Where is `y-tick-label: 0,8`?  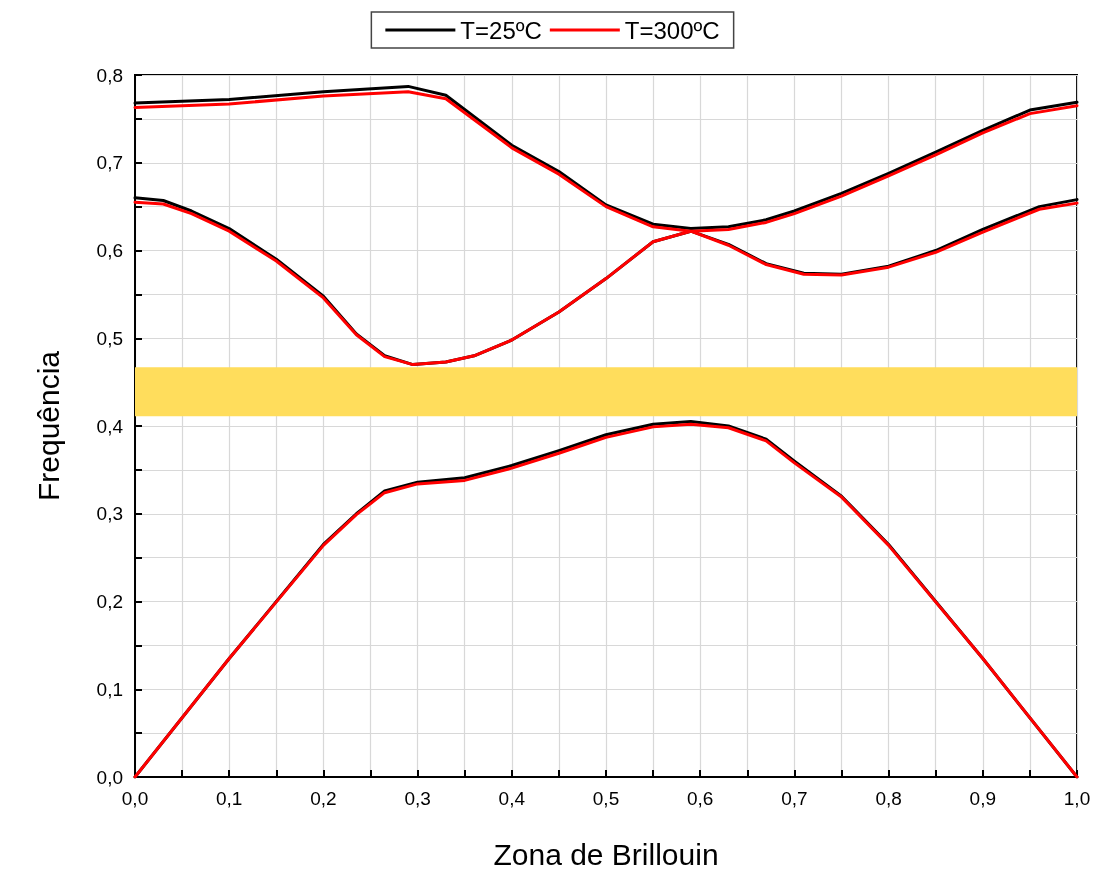 y-tick-label: 0,8 is located at coordinates (109, 75).